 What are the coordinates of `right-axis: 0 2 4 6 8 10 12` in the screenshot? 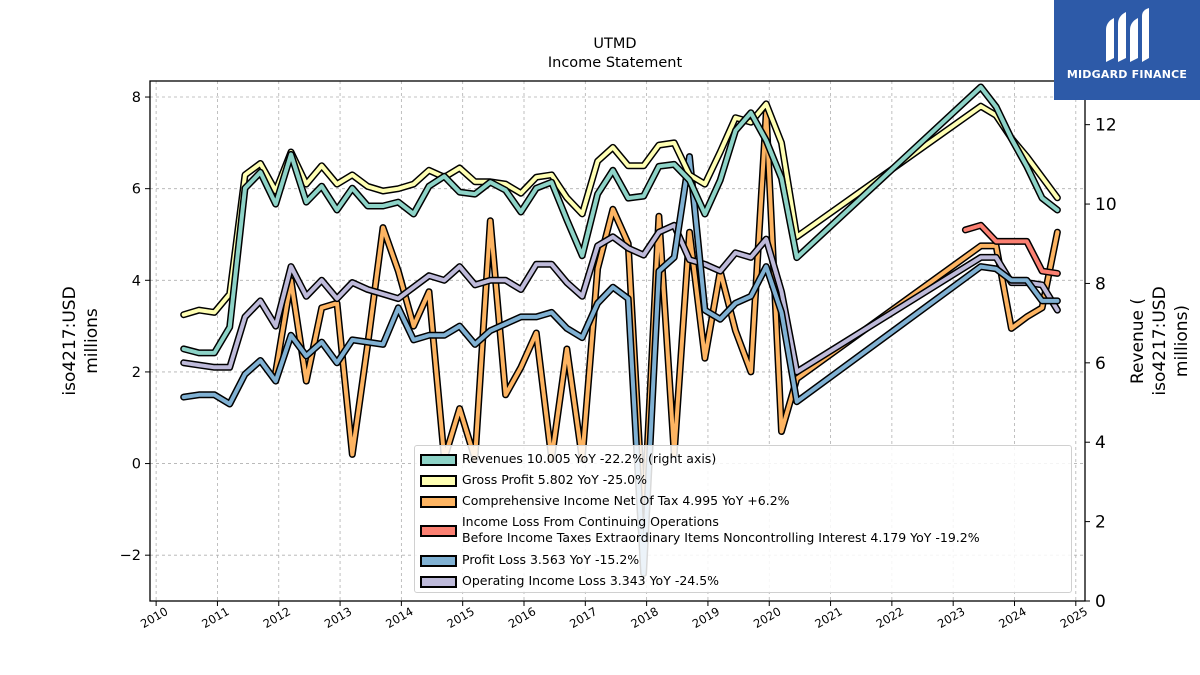 It's located at (1101, 364).